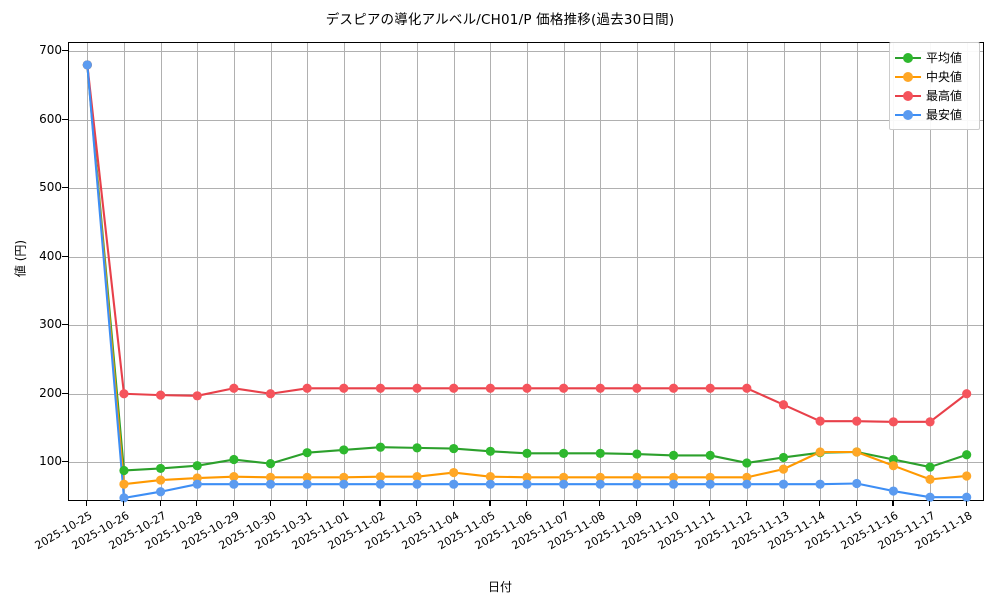  Describe the element at coordinates (934, 114) in the screenshot. I see `legend-item: 最安値` at that location.